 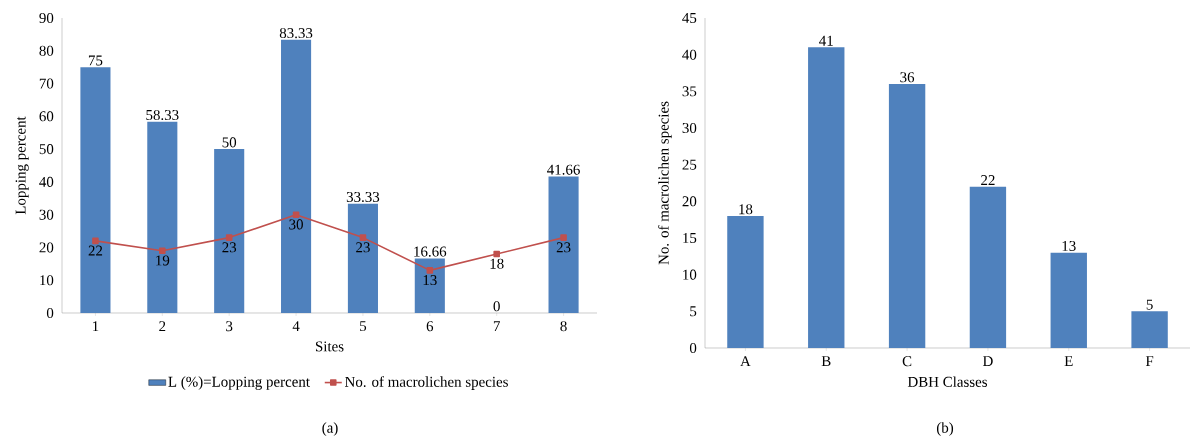 What do you see at coordinates (296, 326) in the screenshot?
I see `x-tick-label: 4` at bounding box center [296, 326].